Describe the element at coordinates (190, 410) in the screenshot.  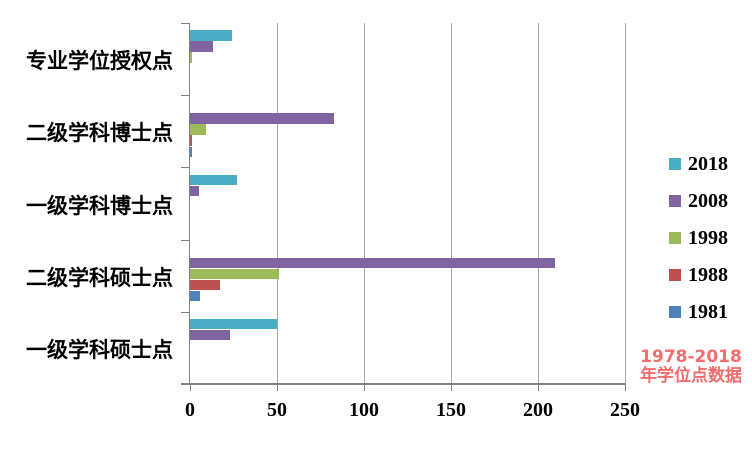
I see `x-axis-tick-label: 0` at that location.